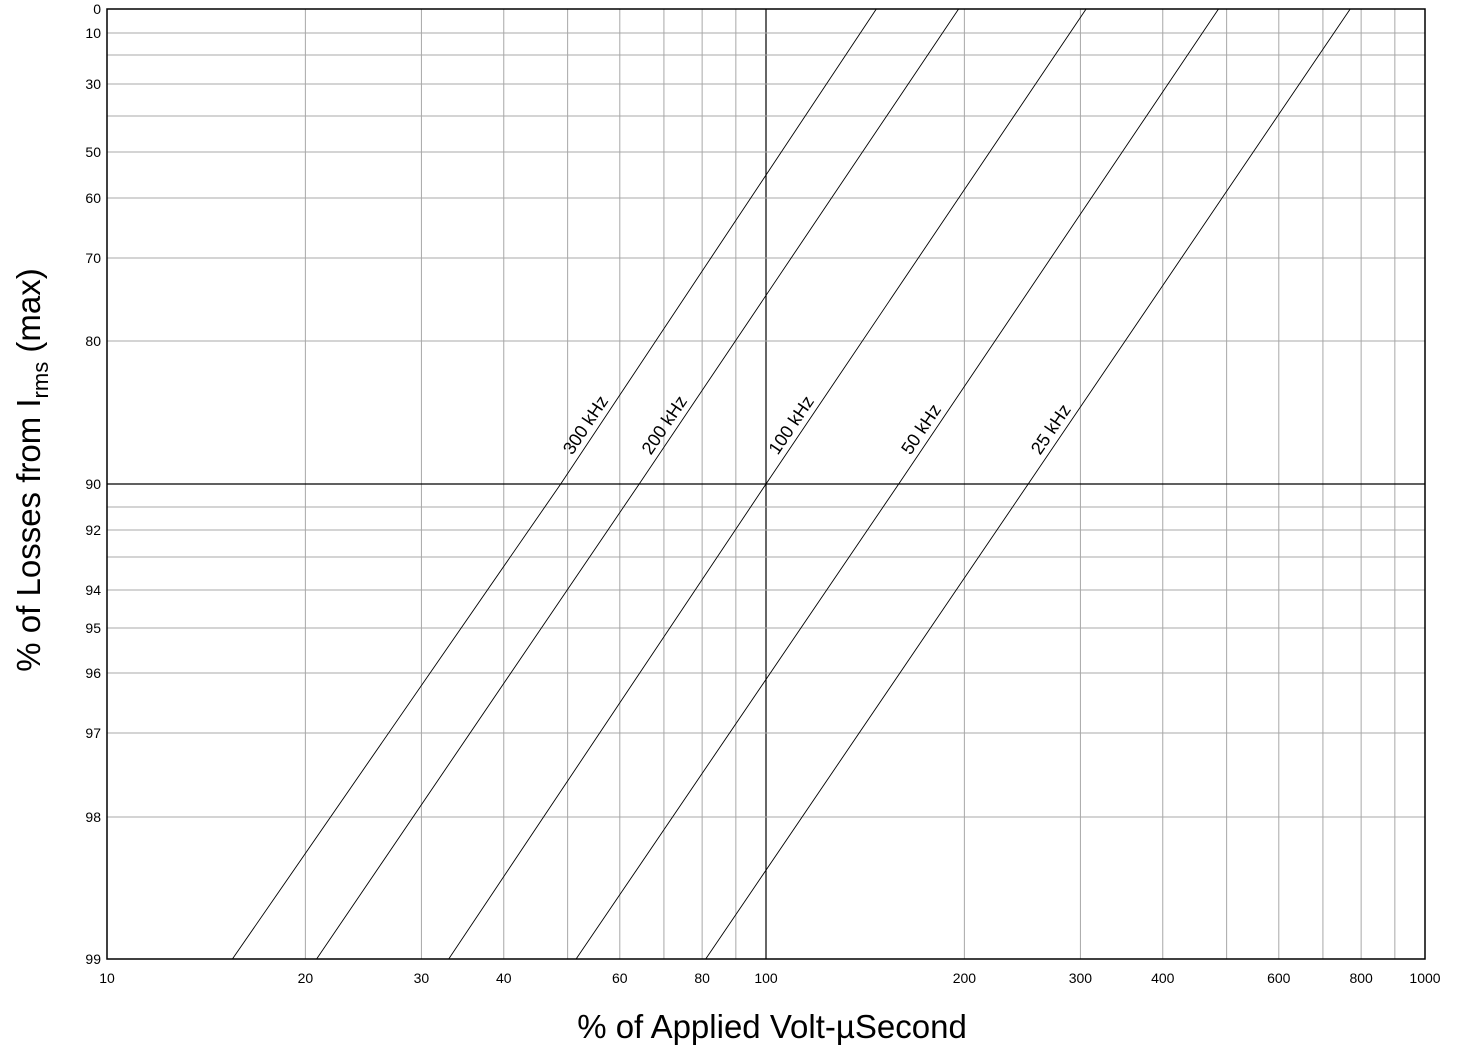 This screenshot has width=1468, height=1050. What do you see at coordinates (1361, 978) in the screenshot?
I see `x-tick-label: 800` at bounding box center [1361, 978].